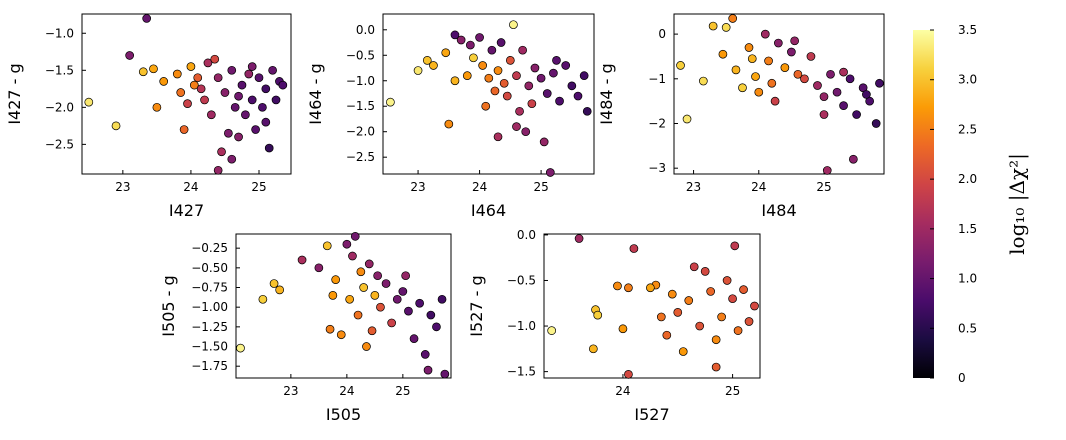 The image size is (1066, 440). What do you see at coordinates (521, 280) in the screenshot?
I see `y-tick-label: −0.5` at bounding box center [521, 280].